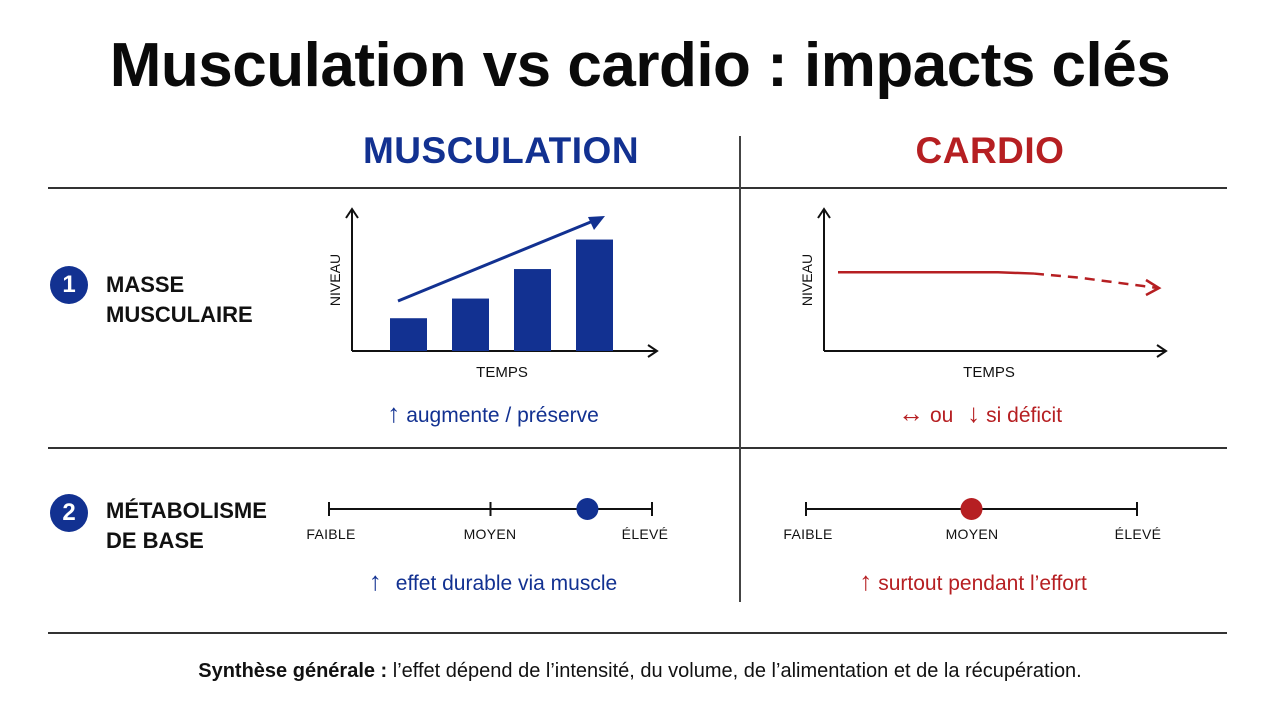 The height and width of the screenshot is (720, 1280). What do you see at coordinates (637, 633) in the screenshot?
I see `divider-footer` at bounding box center [637, 633].